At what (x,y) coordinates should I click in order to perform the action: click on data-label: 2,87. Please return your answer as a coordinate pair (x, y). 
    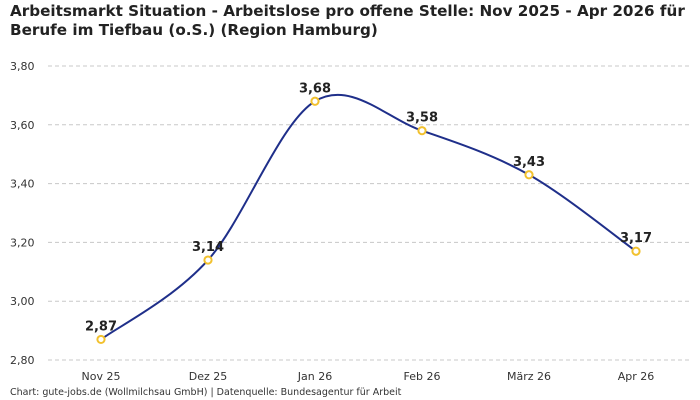
    Looking at the image, I should click on (101, 326).